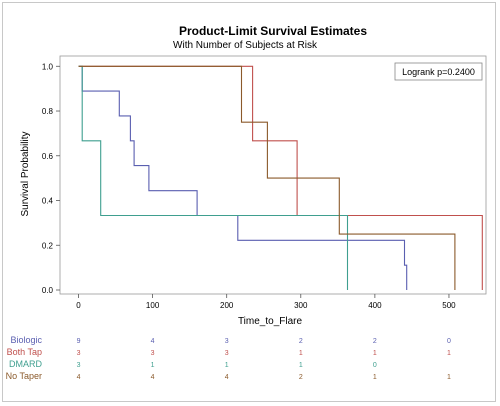 The height and width of the screenshot is (406, 500). I want to click on y-tick-label: 0.0, so click(48, 290).